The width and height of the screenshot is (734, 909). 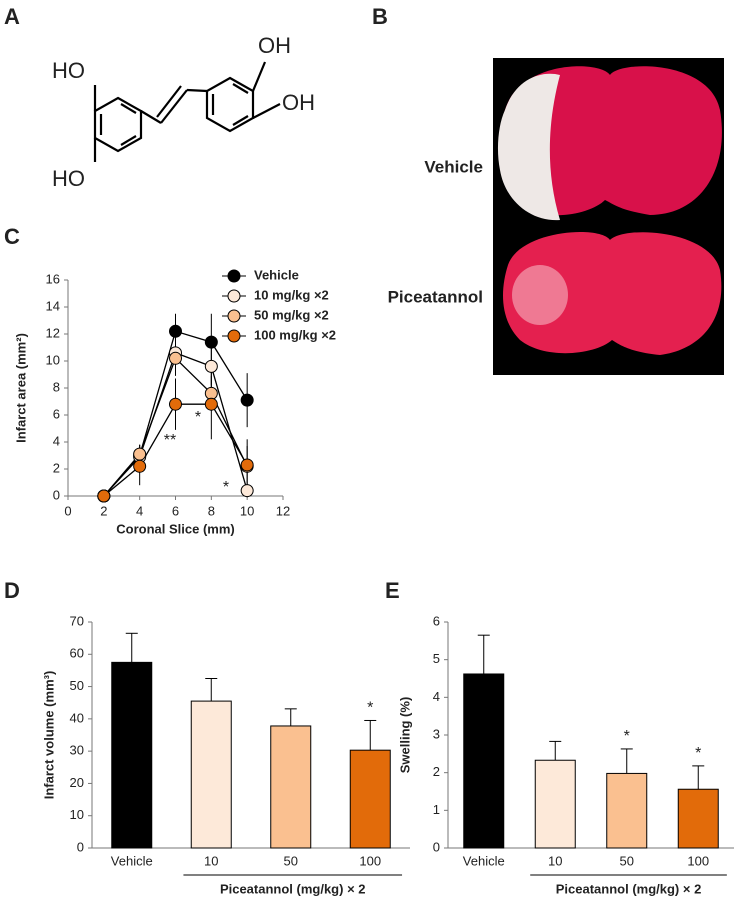 What do you see at coordinates (56, 386) in the screenshot?
I see `y-tick-label: 8` at bounding box center [56, 386].